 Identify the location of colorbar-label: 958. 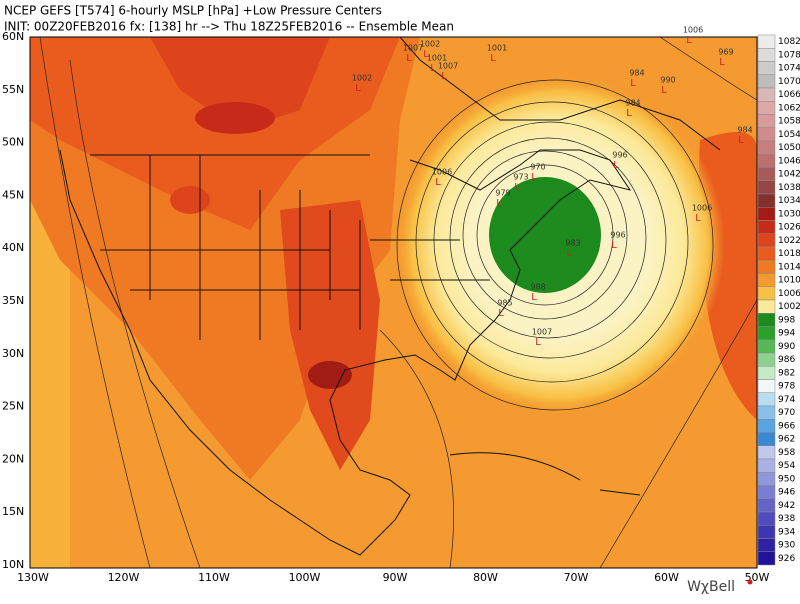
(786, 453).